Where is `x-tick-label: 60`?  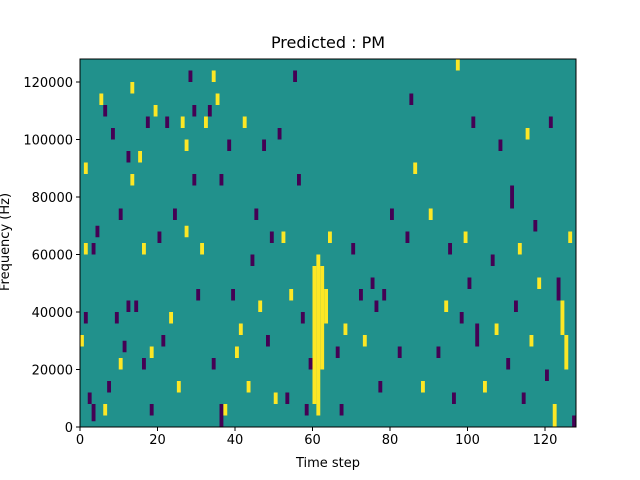 x-tick-label: 60 is located at coordinates (312, 440).